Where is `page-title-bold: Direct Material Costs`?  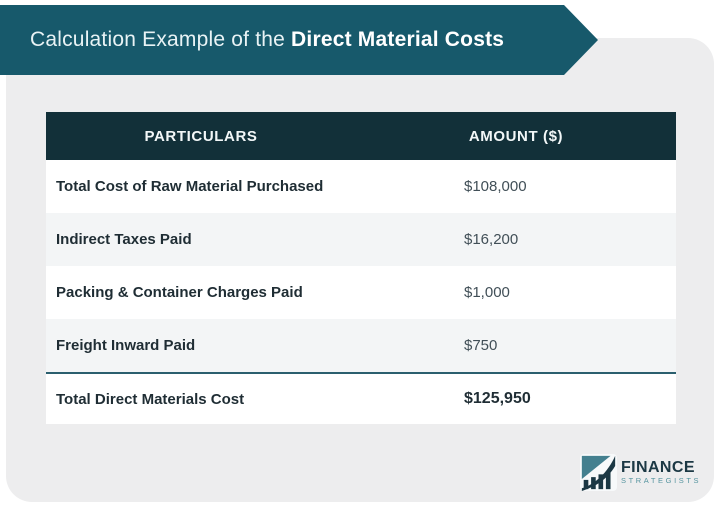
page-title-bold: Direct Material Costs is located at coordinates (398, 39).